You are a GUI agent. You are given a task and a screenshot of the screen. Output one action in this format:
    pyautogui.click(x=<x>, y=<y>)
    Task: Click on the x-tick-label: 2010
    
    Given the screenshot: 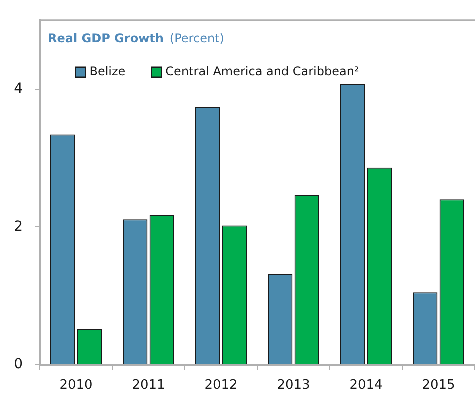 What is the action you would take?
    pyautogui.click(x=76, y=386)
    